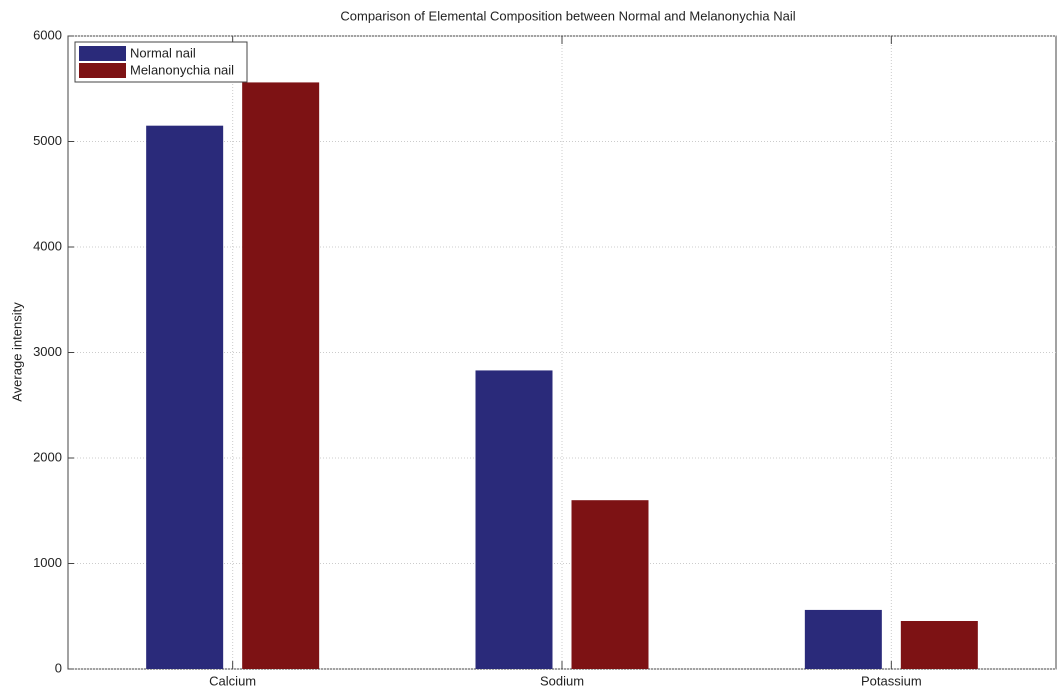 This screenshot has width=1059, height=689. I want to click on x-tick-label: Calcium, so click(232, 680).